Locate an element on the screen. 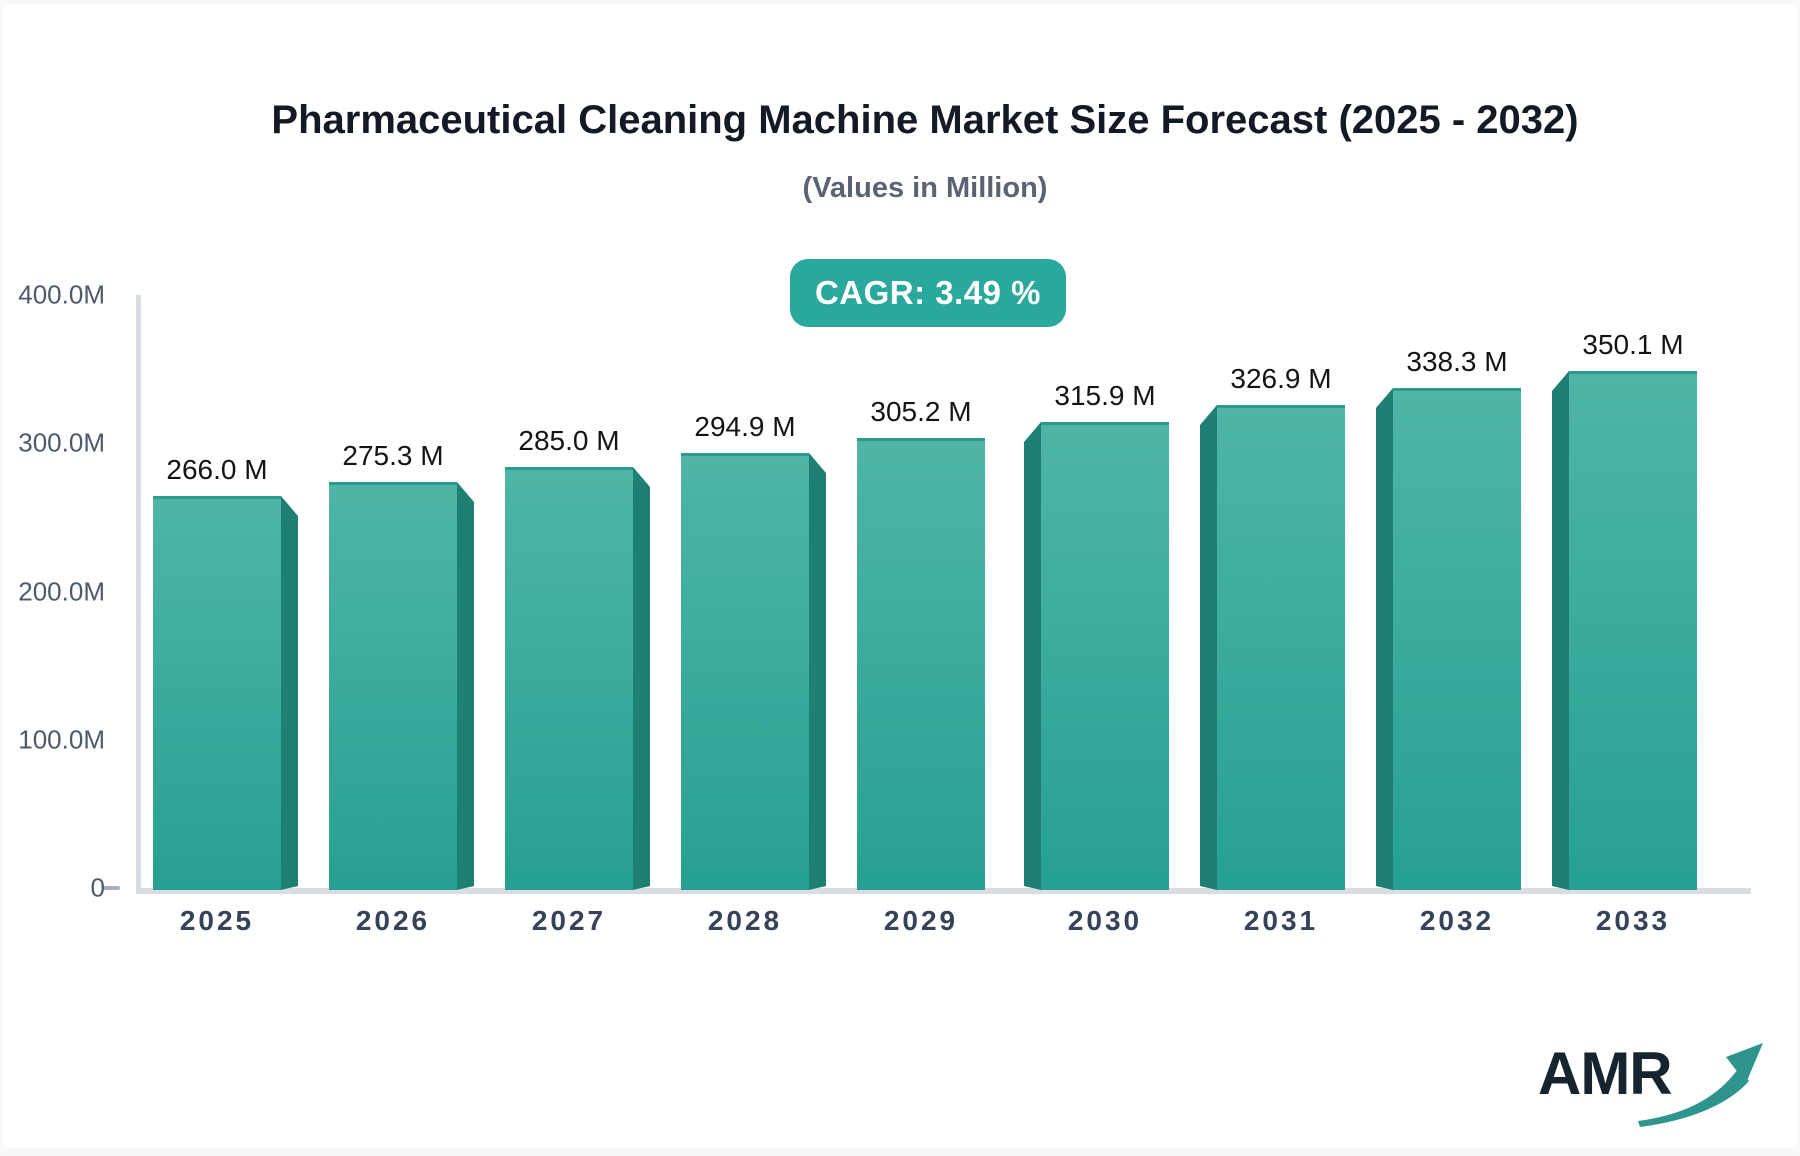  x-axis-tick-label-2028: 2028 is located at coordinates (745, 920).